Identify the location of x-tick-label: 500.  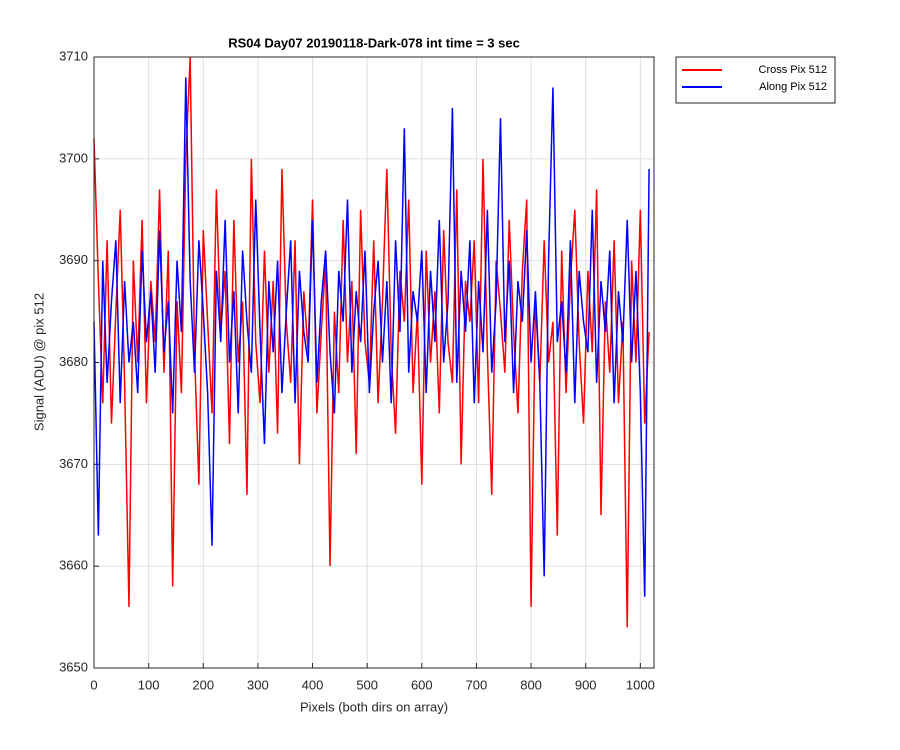
(367, 684).